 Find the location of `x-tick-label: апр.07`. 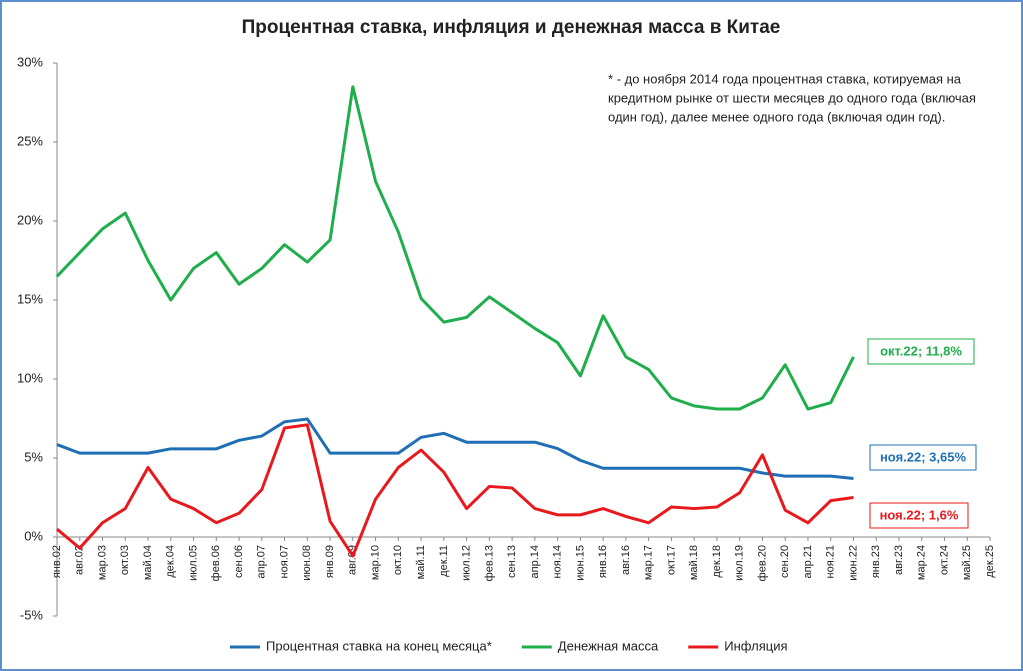

x-tick-label: апр.07 is located at coordinates (262, 561).